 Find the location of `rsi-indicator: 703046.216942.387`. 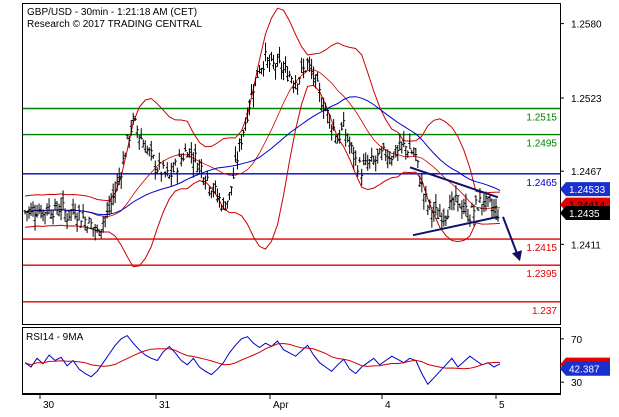

rsi-indicator: 703046.216942.387 is located at coordinates (317, 361).